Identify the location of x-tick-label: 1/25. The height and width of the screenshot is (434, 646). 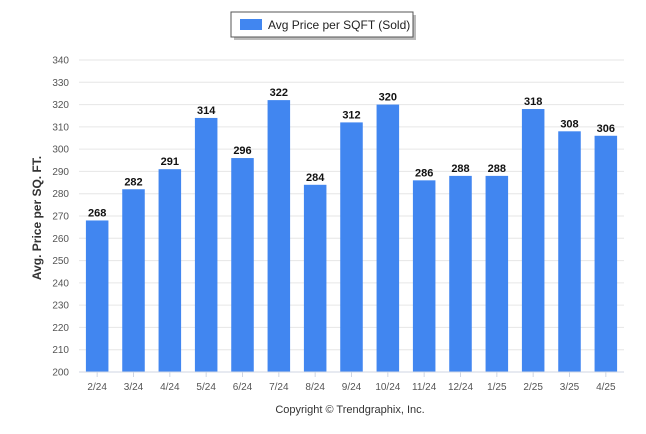
(497, 387).